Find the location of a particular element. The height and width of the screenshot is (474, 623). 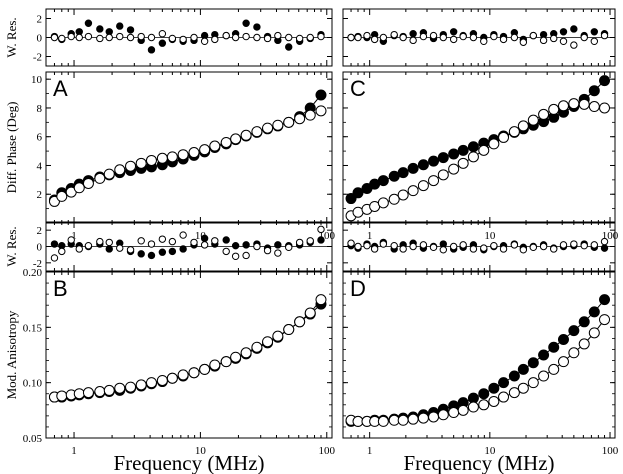

y-tick-label: 4 is located at coordinates (40, 166).